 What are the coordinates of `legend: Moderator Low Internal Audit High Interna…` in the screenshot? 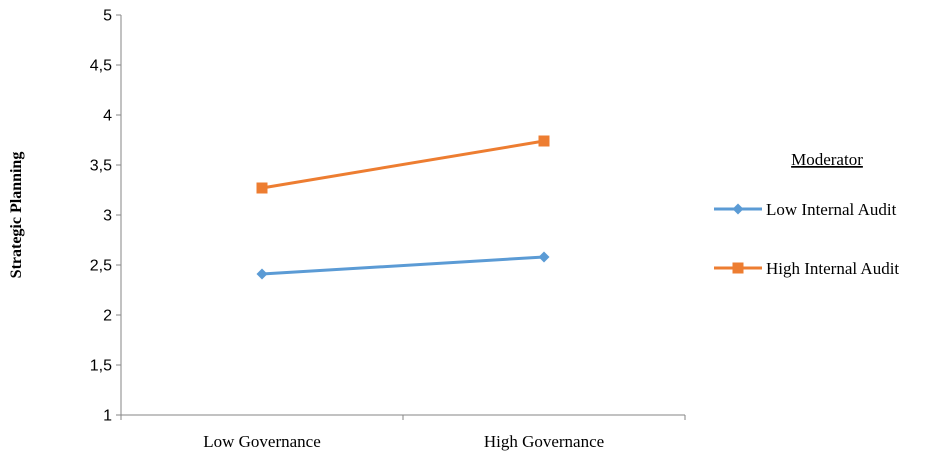 It's located at (806, 214).